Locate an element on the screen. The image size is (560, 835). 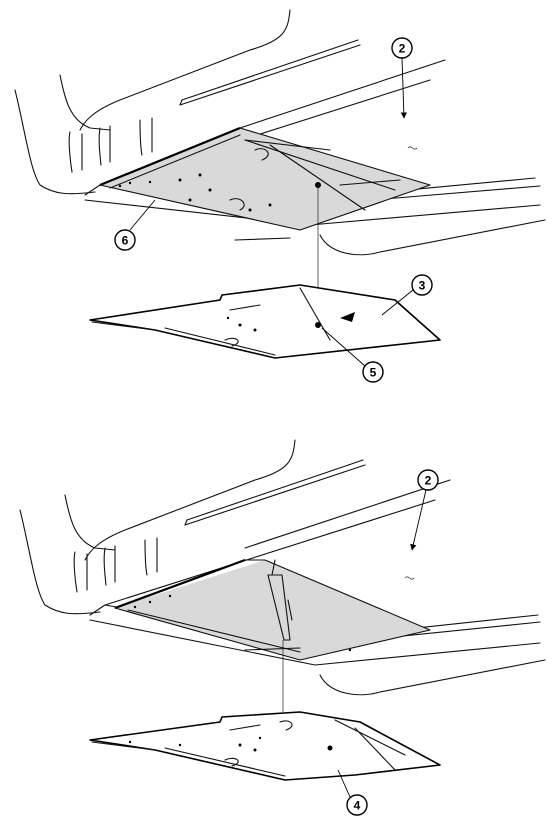
leader-2-bottom is located at coordinates (418, 520).